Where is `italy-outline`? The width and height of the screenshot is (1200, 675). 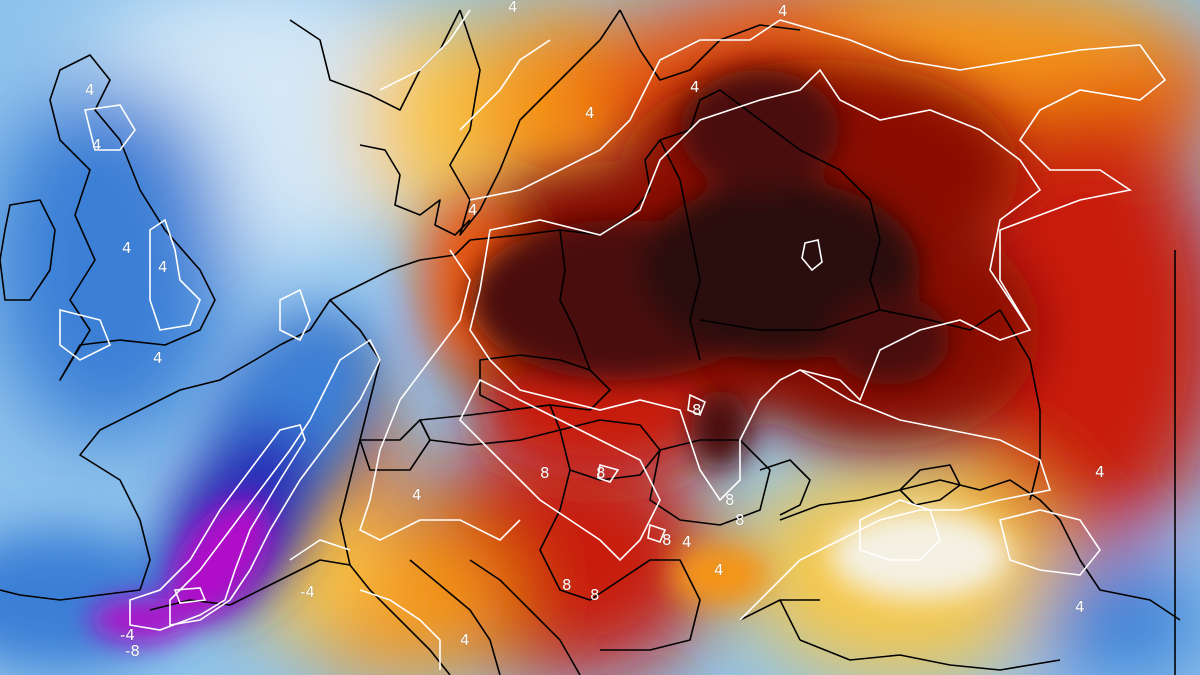
italy-outline is located at coordinates (425, 617).